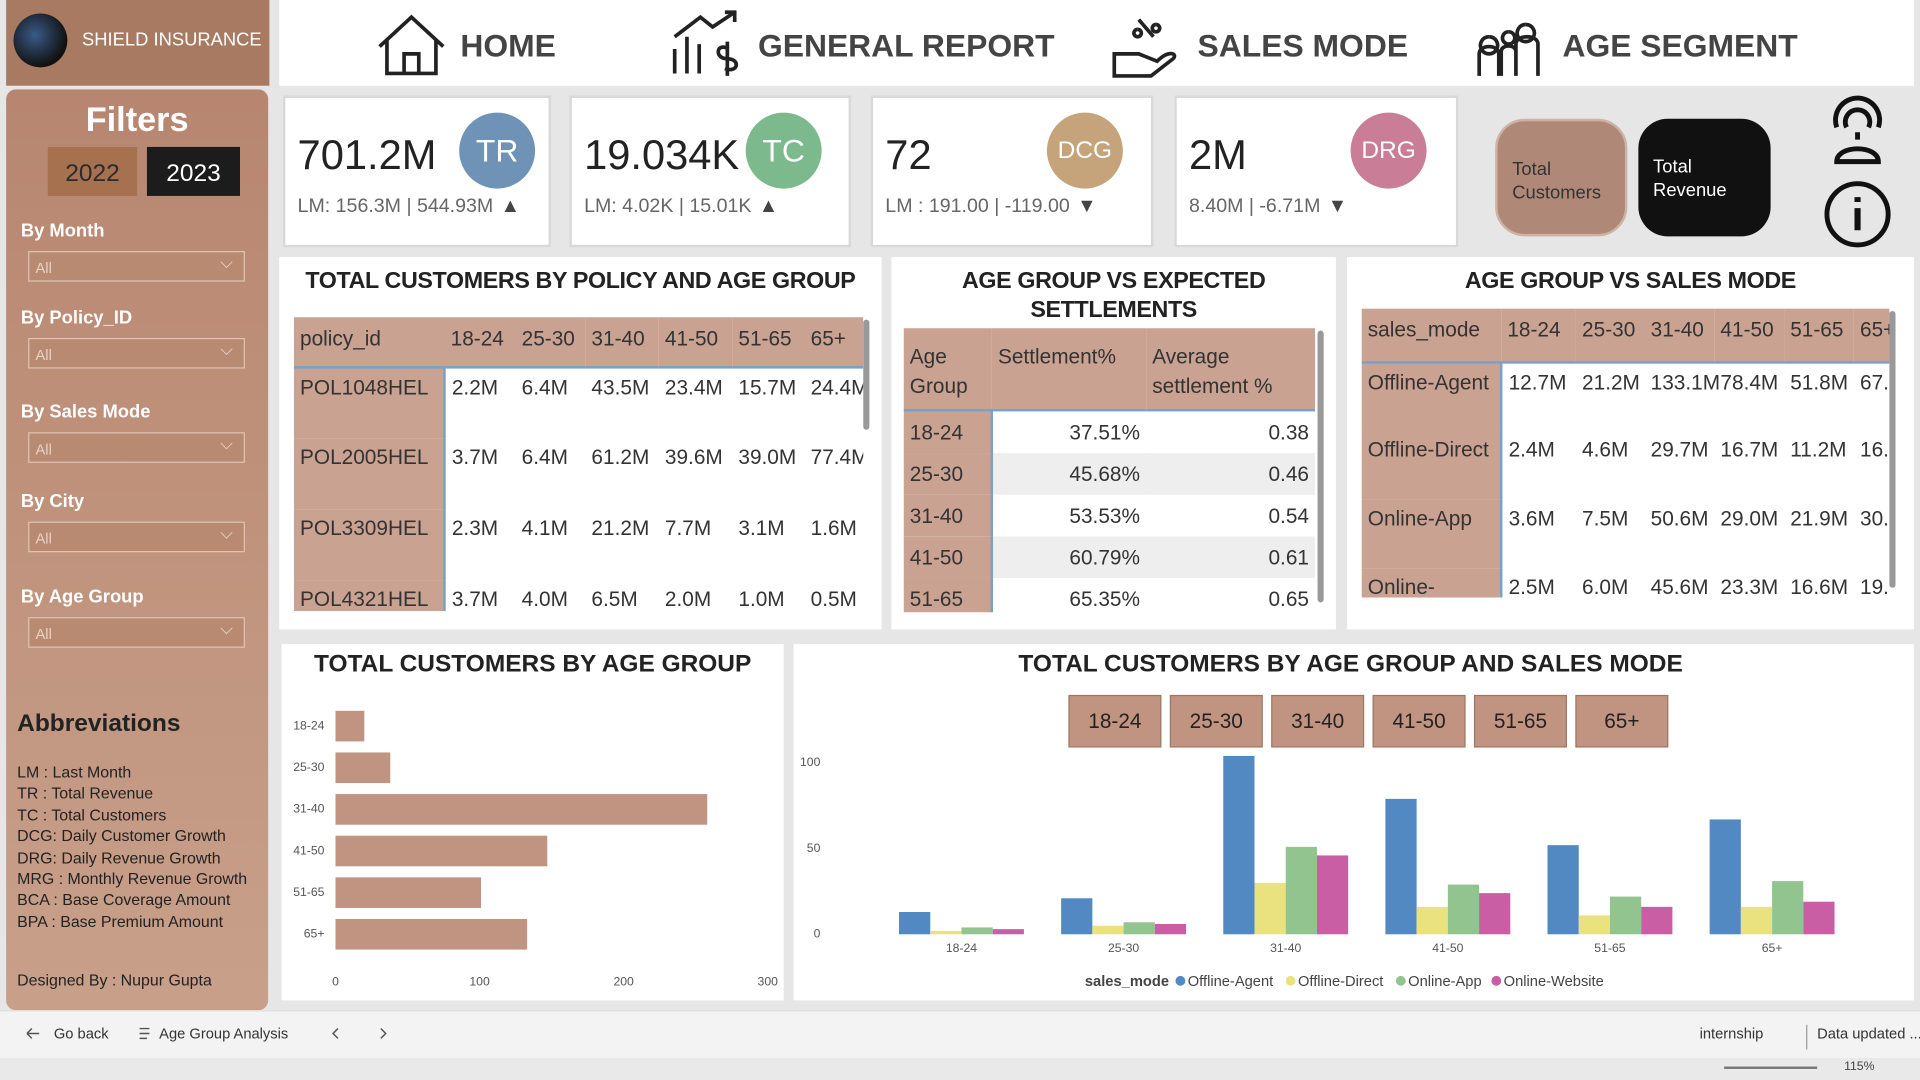 The width and height of the screenshot is (1920, 1080). I want to click on zoom-slider, so click(1771, 1067).